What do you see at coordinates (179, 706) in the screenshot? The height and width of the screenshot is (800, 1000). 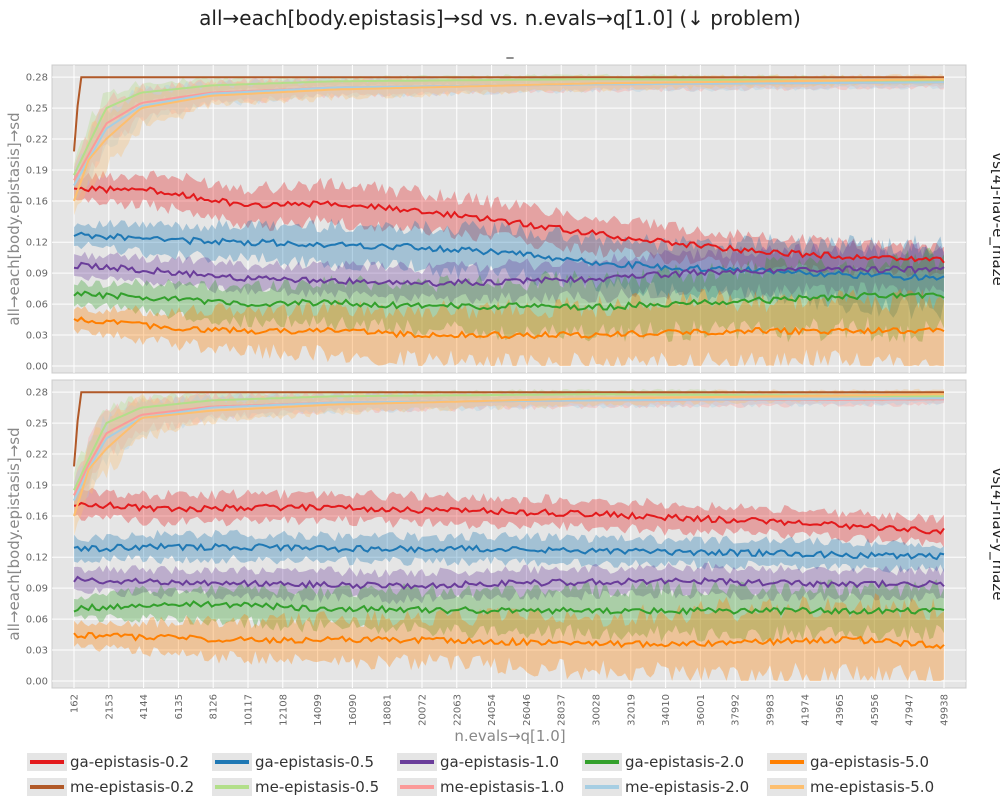 I see `x-tick-label: 6135` at bounding box center [179, 706].